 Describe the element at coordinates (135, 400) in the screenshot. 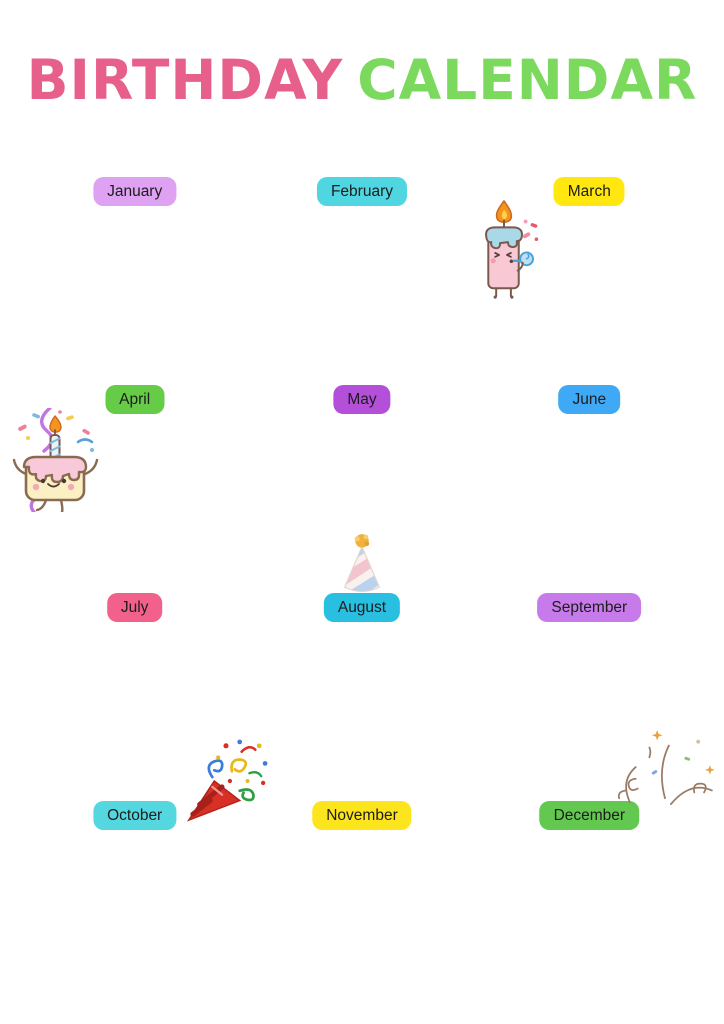

I see `month-label-april: April` at that location.